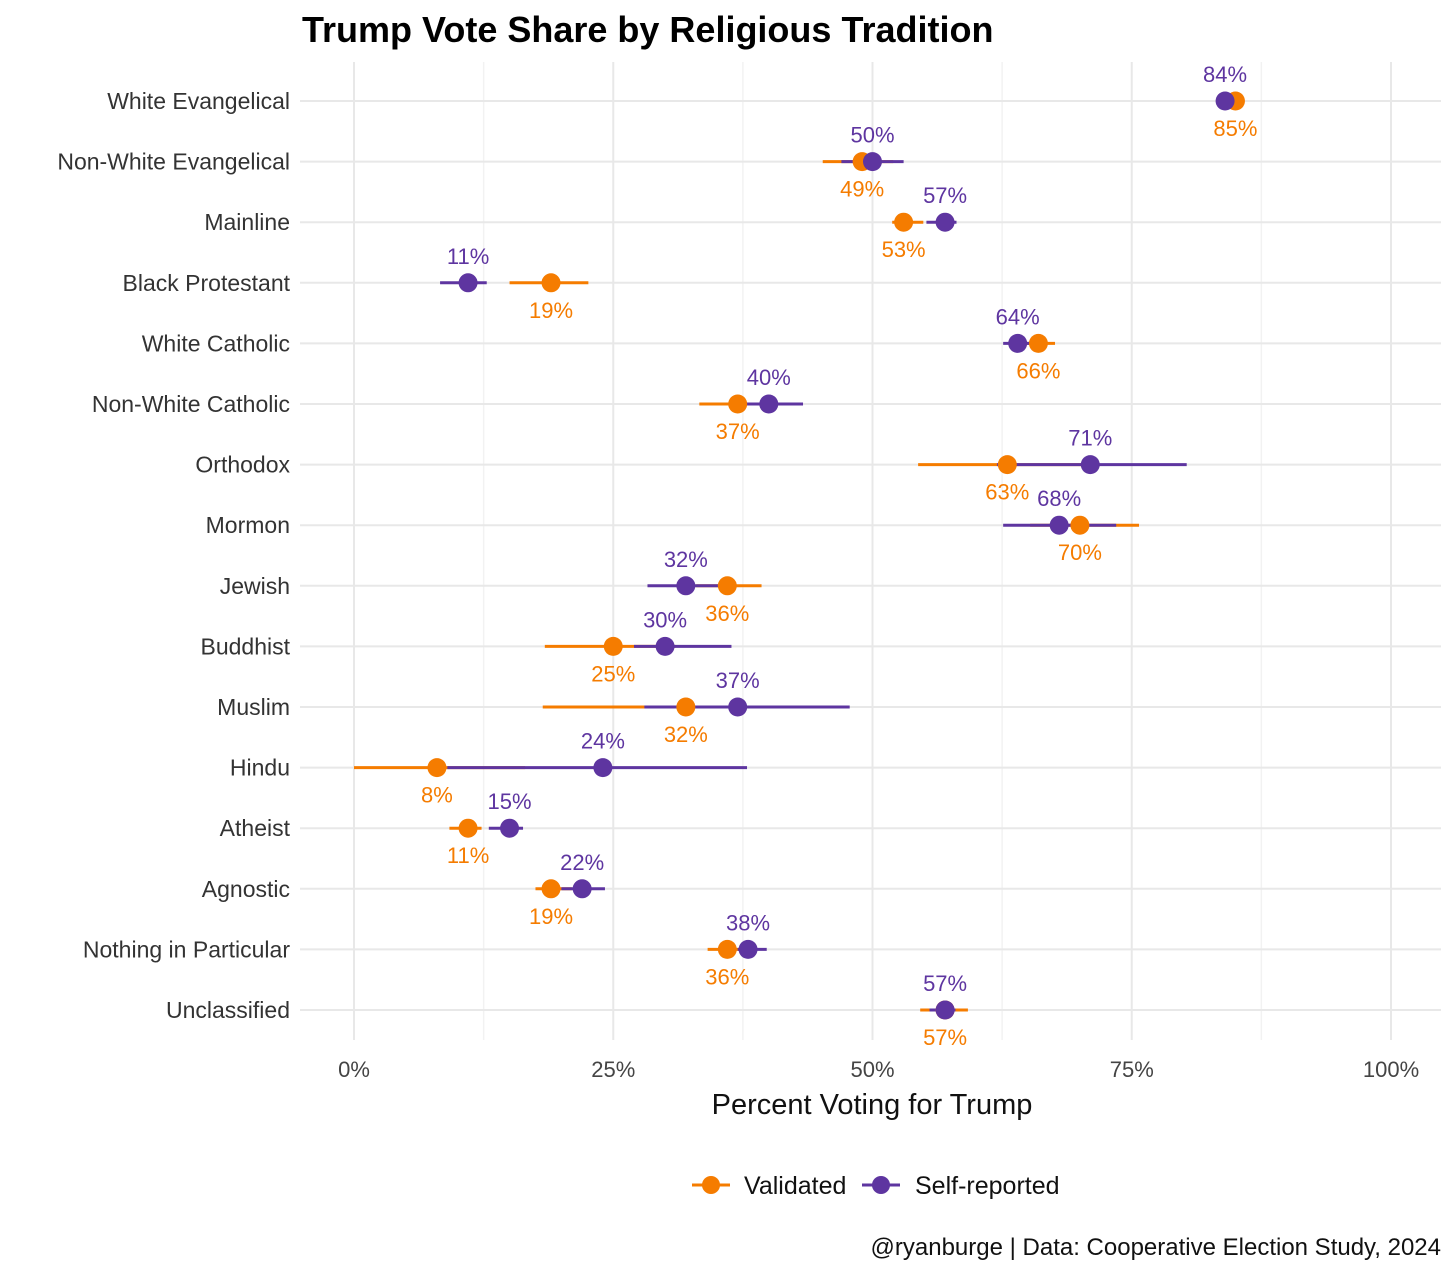 The width and height of the screenshot is (1456, 1279). I want to click on data-label-self-reported: 15%, so click(510, 801).